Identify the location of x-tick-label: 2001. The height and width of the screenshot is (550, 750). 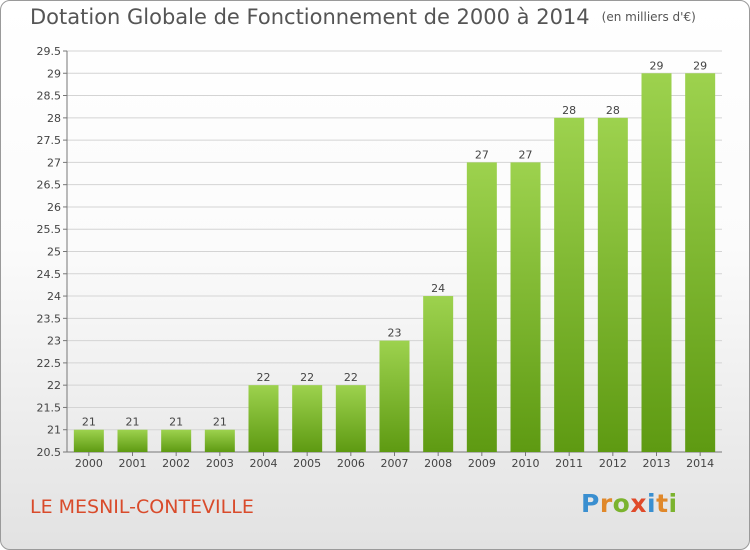
(133, 463).